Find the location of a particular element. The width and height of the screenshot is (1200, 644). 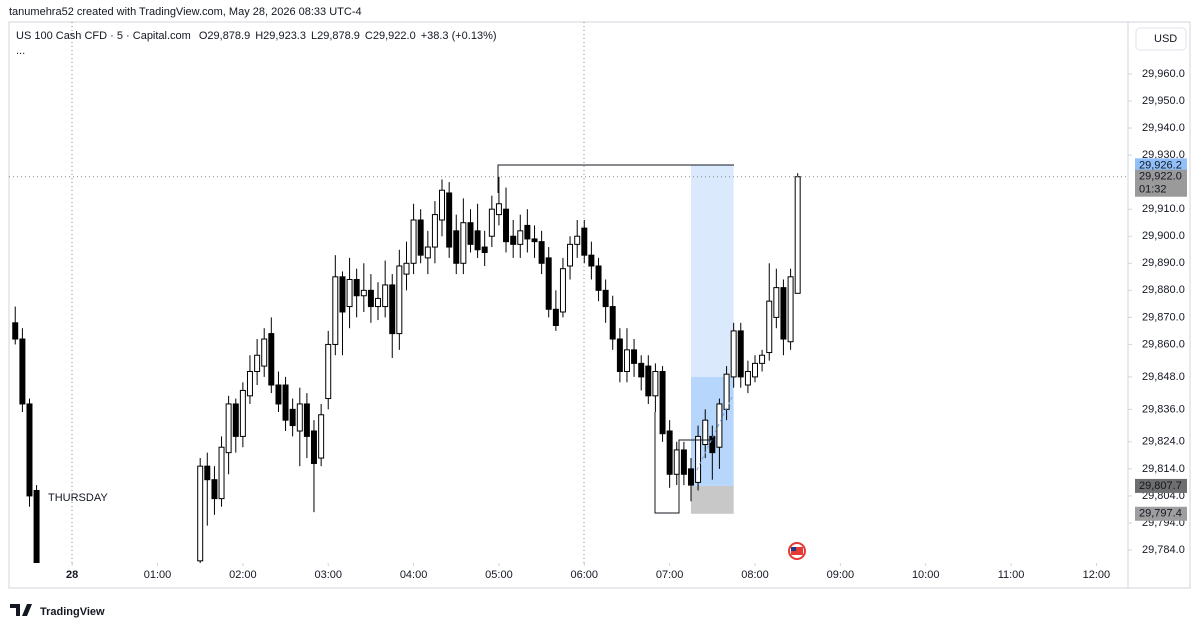

brand-logo: TradingView is located at coordinates (57, 611).